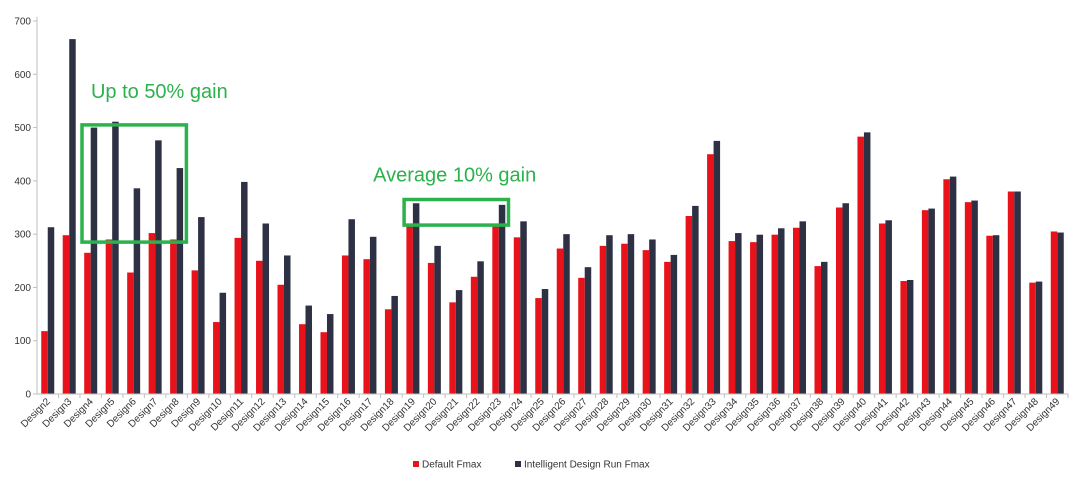  I want to click on intelligent-fmax-bar-design24, so click(523, 307).